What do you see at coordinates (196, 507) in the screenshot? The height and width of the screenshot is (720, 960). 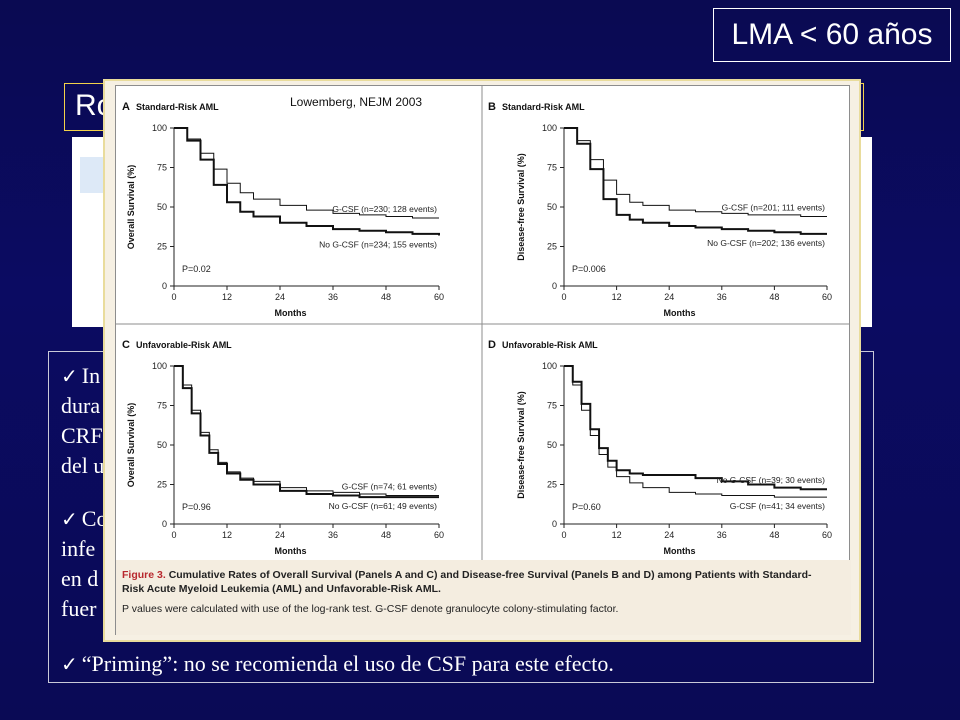 I see `p-value-label: P=0.96` at bounding box center [196, 507].